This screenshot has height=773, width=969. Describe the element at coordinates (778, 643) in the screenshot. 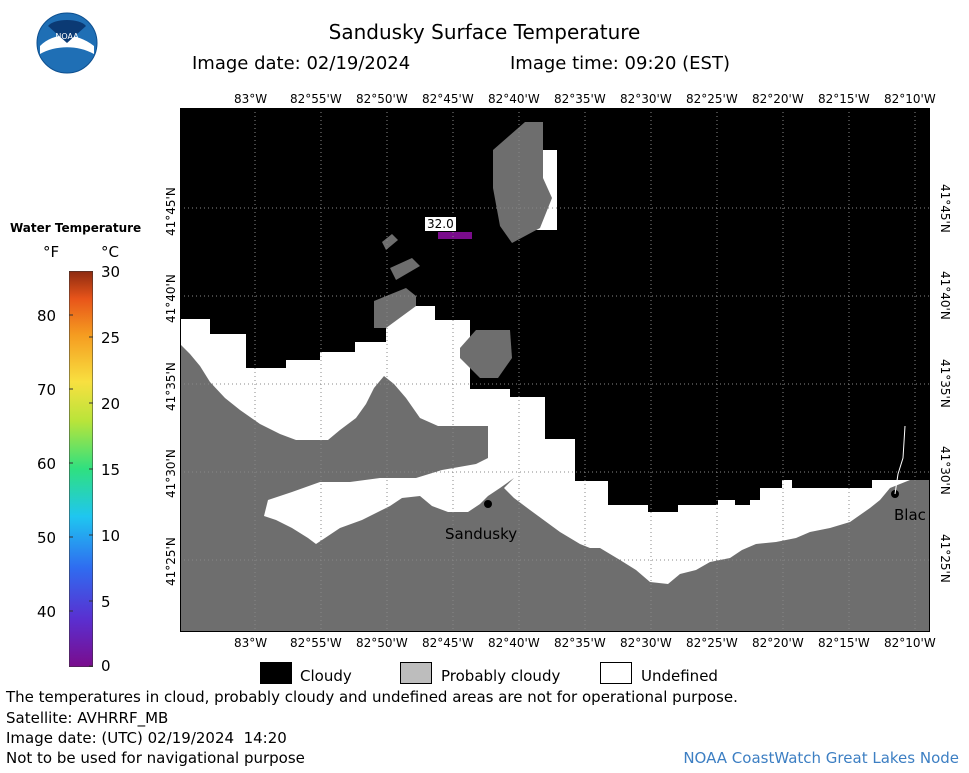

I see `lon-label-bottom: 82°20'W` at that location.